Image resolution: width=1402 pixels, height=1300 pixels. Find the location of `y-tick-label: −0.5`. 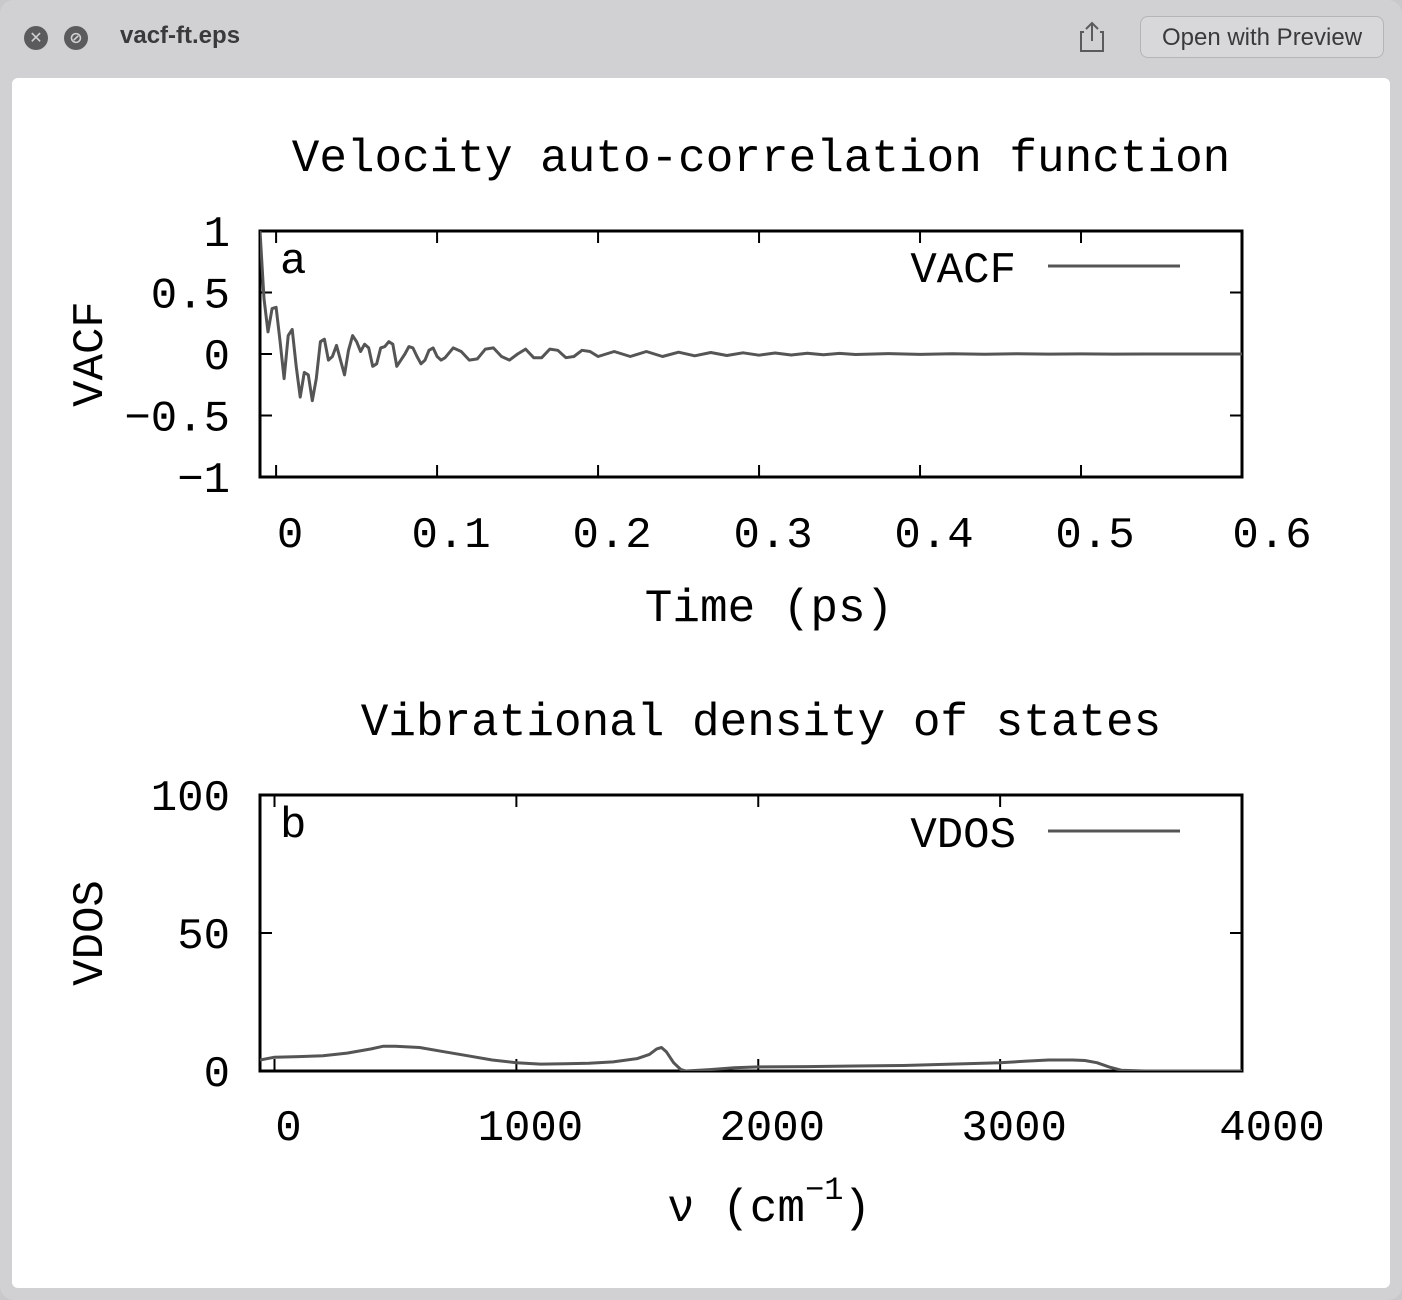

y-tick-label: −0.5 is located at coordinates (177, 420).